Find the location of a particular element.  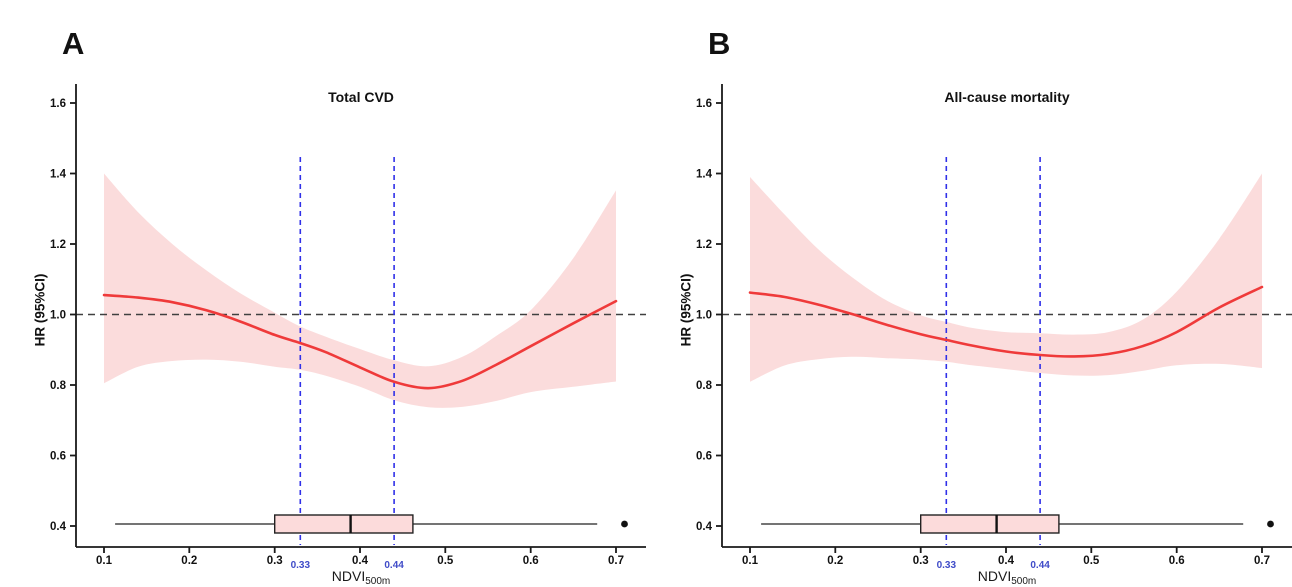

panel-title-all-cause-mortality: All-cause mortality is located at coordinates (1007, 97).